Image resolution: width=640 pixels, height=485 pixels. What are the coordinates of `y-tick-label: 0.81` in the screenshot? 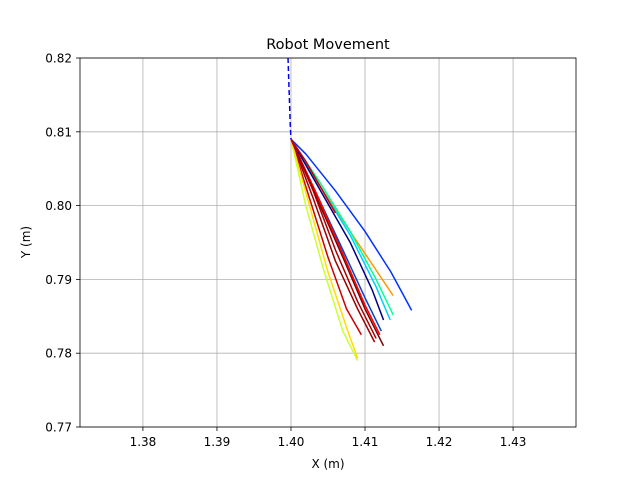 It's located at (58, 132).